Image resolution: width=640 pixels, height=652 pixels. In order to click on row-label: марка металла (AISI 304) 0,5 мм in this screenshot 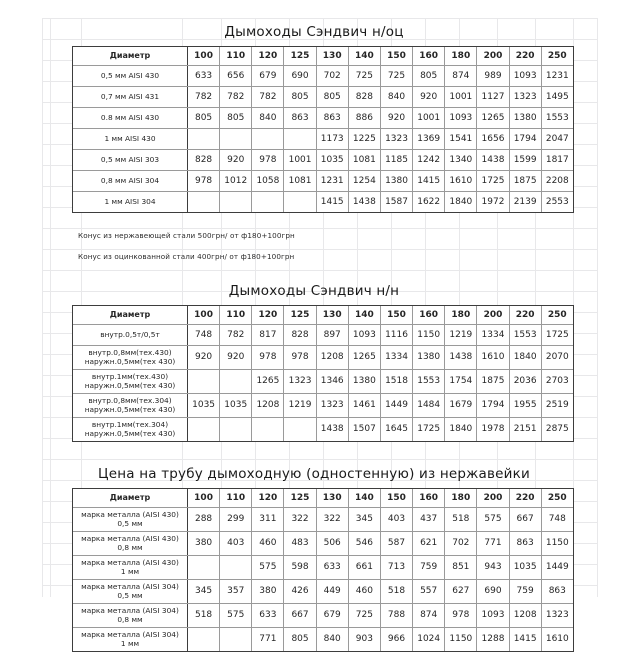, I will do `click(130, 591)`.